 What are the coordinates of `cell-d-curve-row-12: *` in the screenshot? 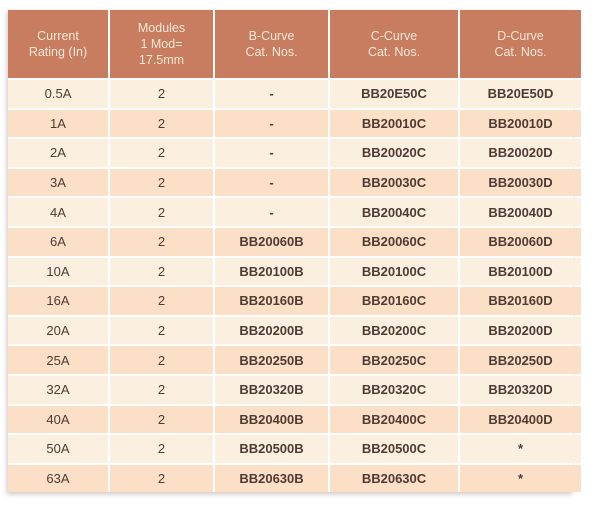 It's located at (520, 449).